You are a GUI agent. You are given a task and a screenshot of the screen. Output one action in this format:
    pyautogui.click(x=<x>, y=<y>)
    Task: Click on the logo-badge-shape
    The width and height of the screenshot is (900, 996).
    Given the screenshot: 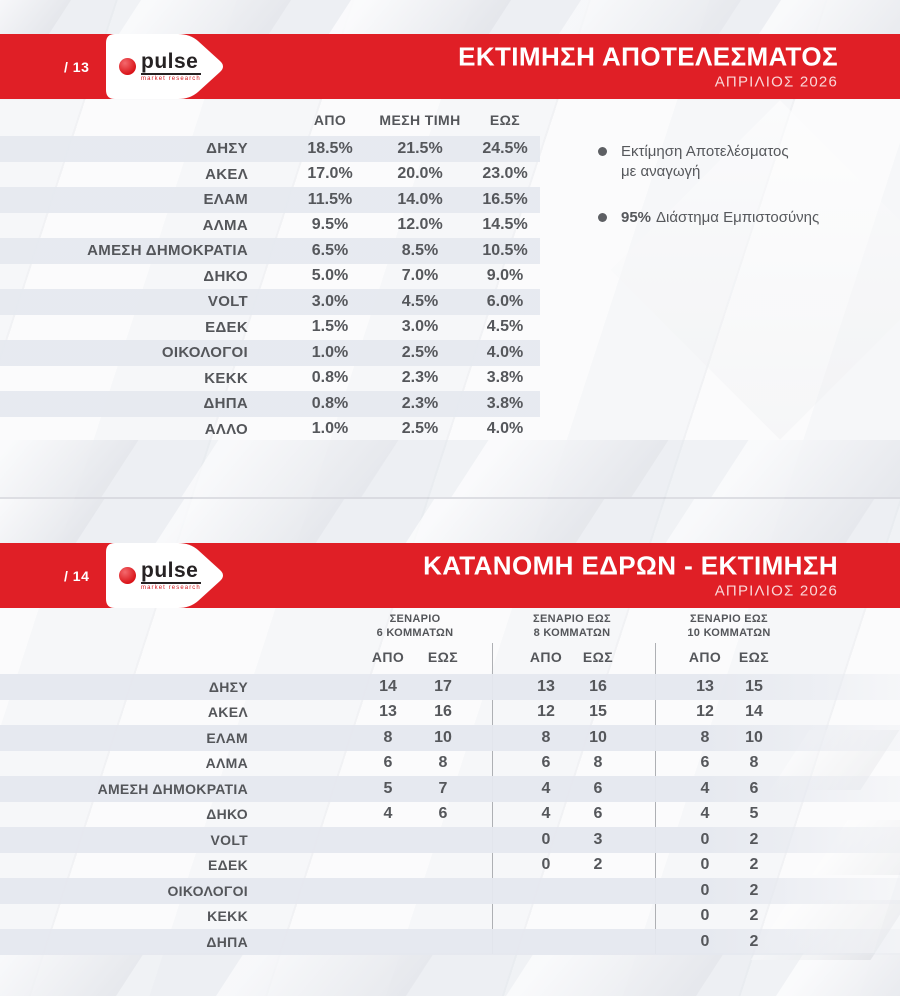 What is the action you would take?
    pyautogui.click(x=164, y=66)
    